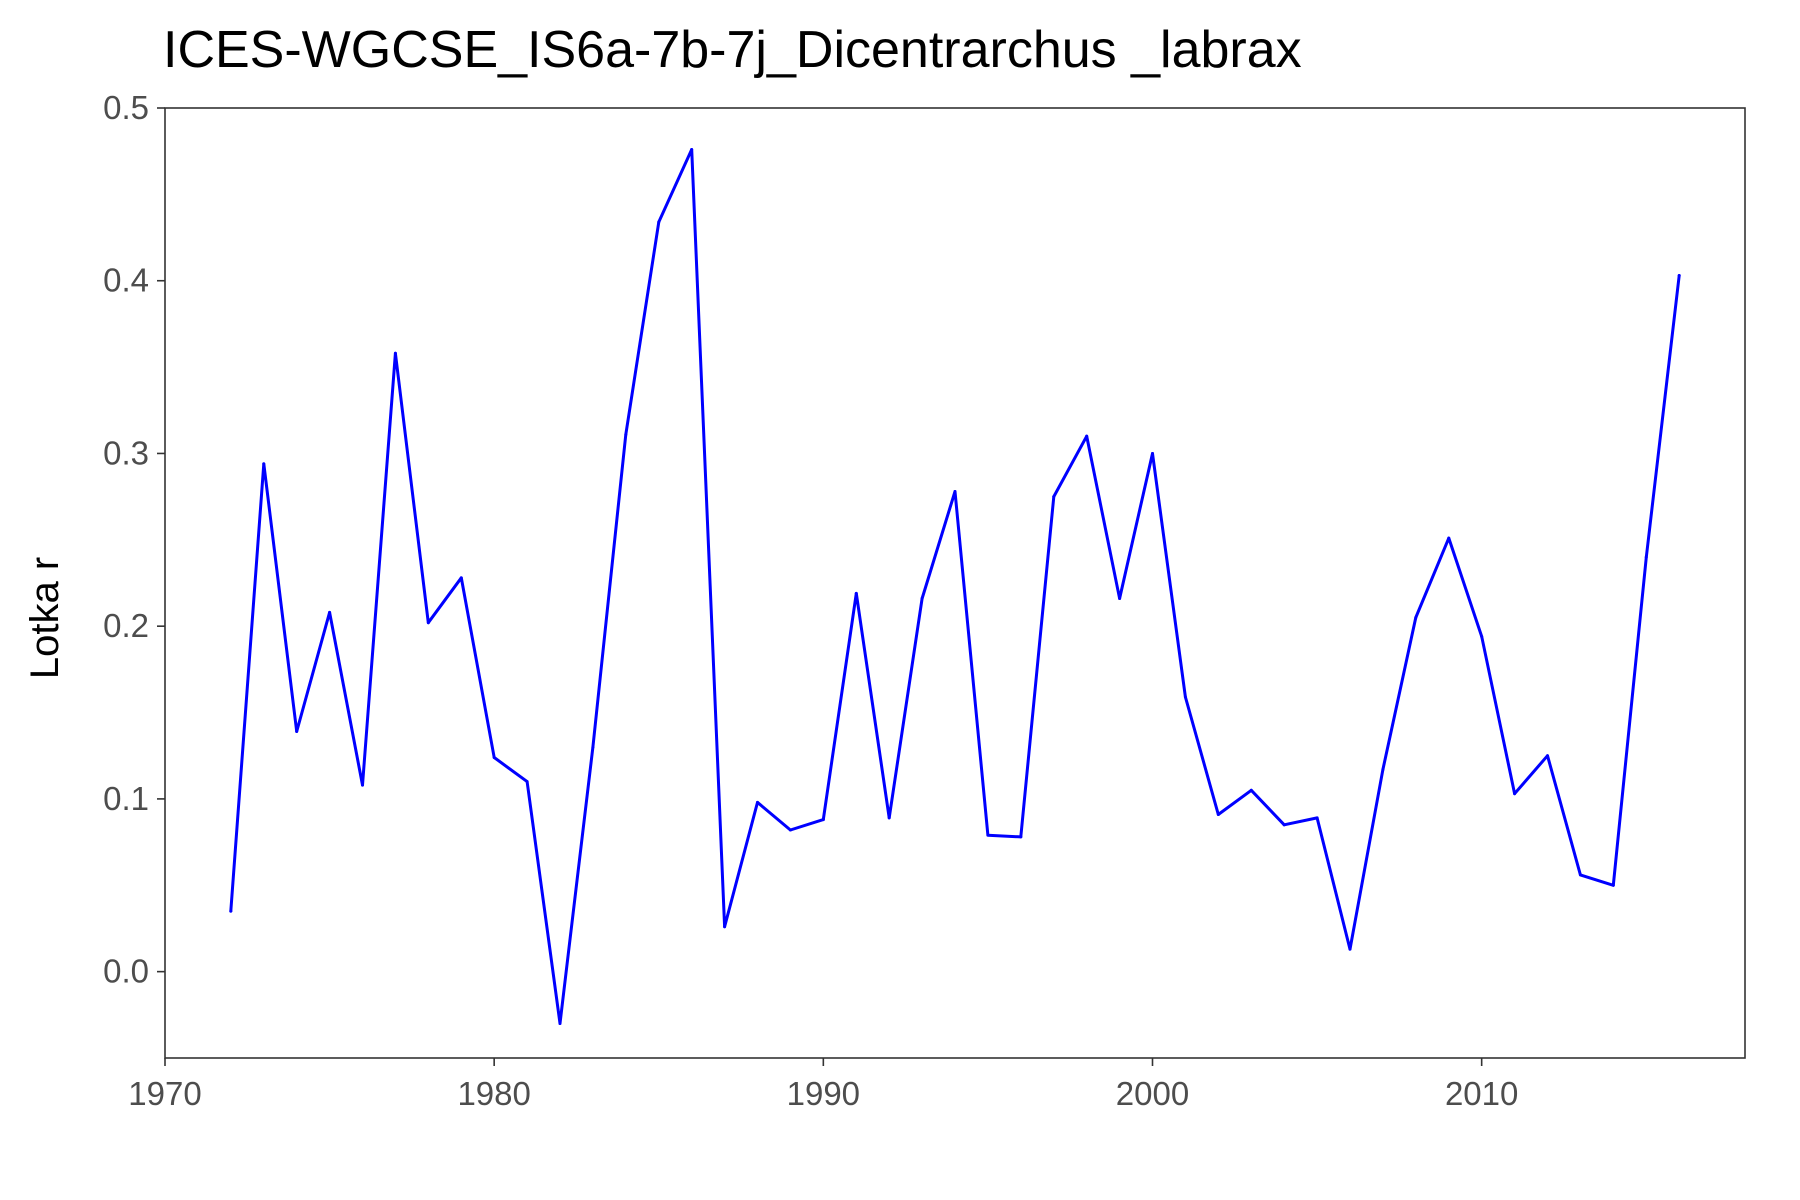 The width and height of the screenshot is (1800, 1200). Describe the element at coordinates (1152, 1093) in the screenshot. I see `x-tick-label: 2000` at that location.